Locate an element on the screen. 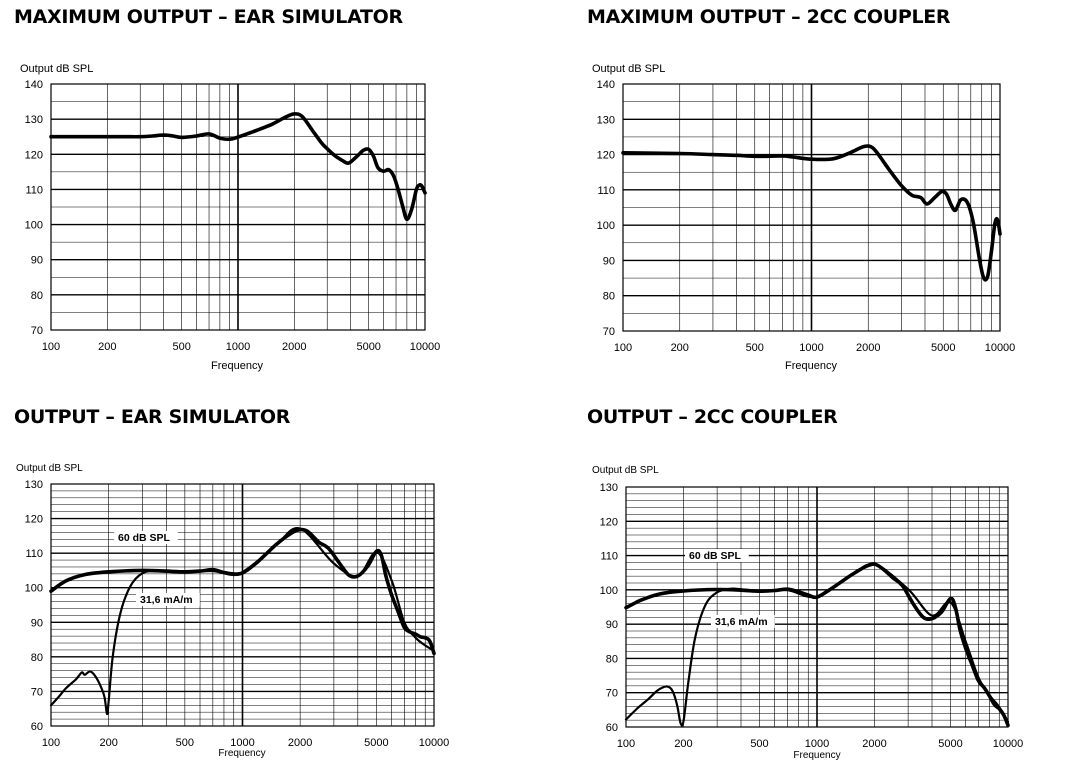 The height and width of the screenshot is (776, 1070). chart-title: MAXIMUM OUTPUT – EAR SIMULATOR is located at coordinates (208, 17).